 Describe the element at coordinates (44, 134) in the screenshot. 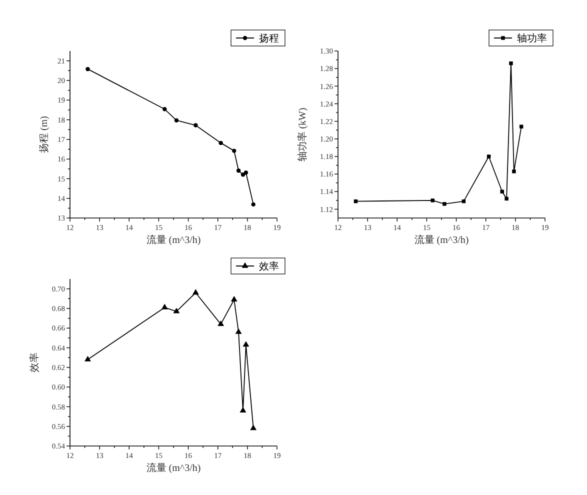

I see `y-axis-title: 扬程 (m)` at that location.